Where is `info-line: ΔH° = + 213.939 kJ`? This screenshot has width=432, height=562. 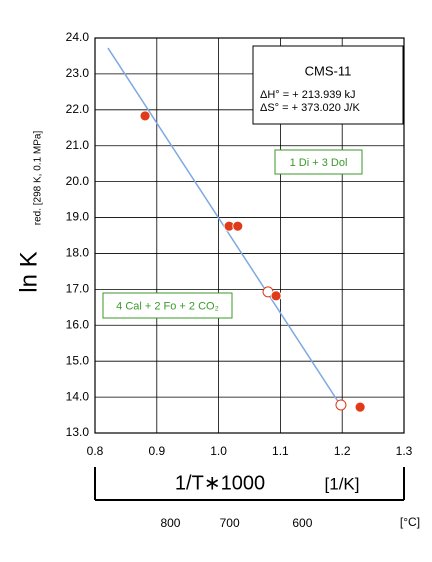 info-line: ΔH° = + 213.939 kJ is located at coordinates (308, 95).